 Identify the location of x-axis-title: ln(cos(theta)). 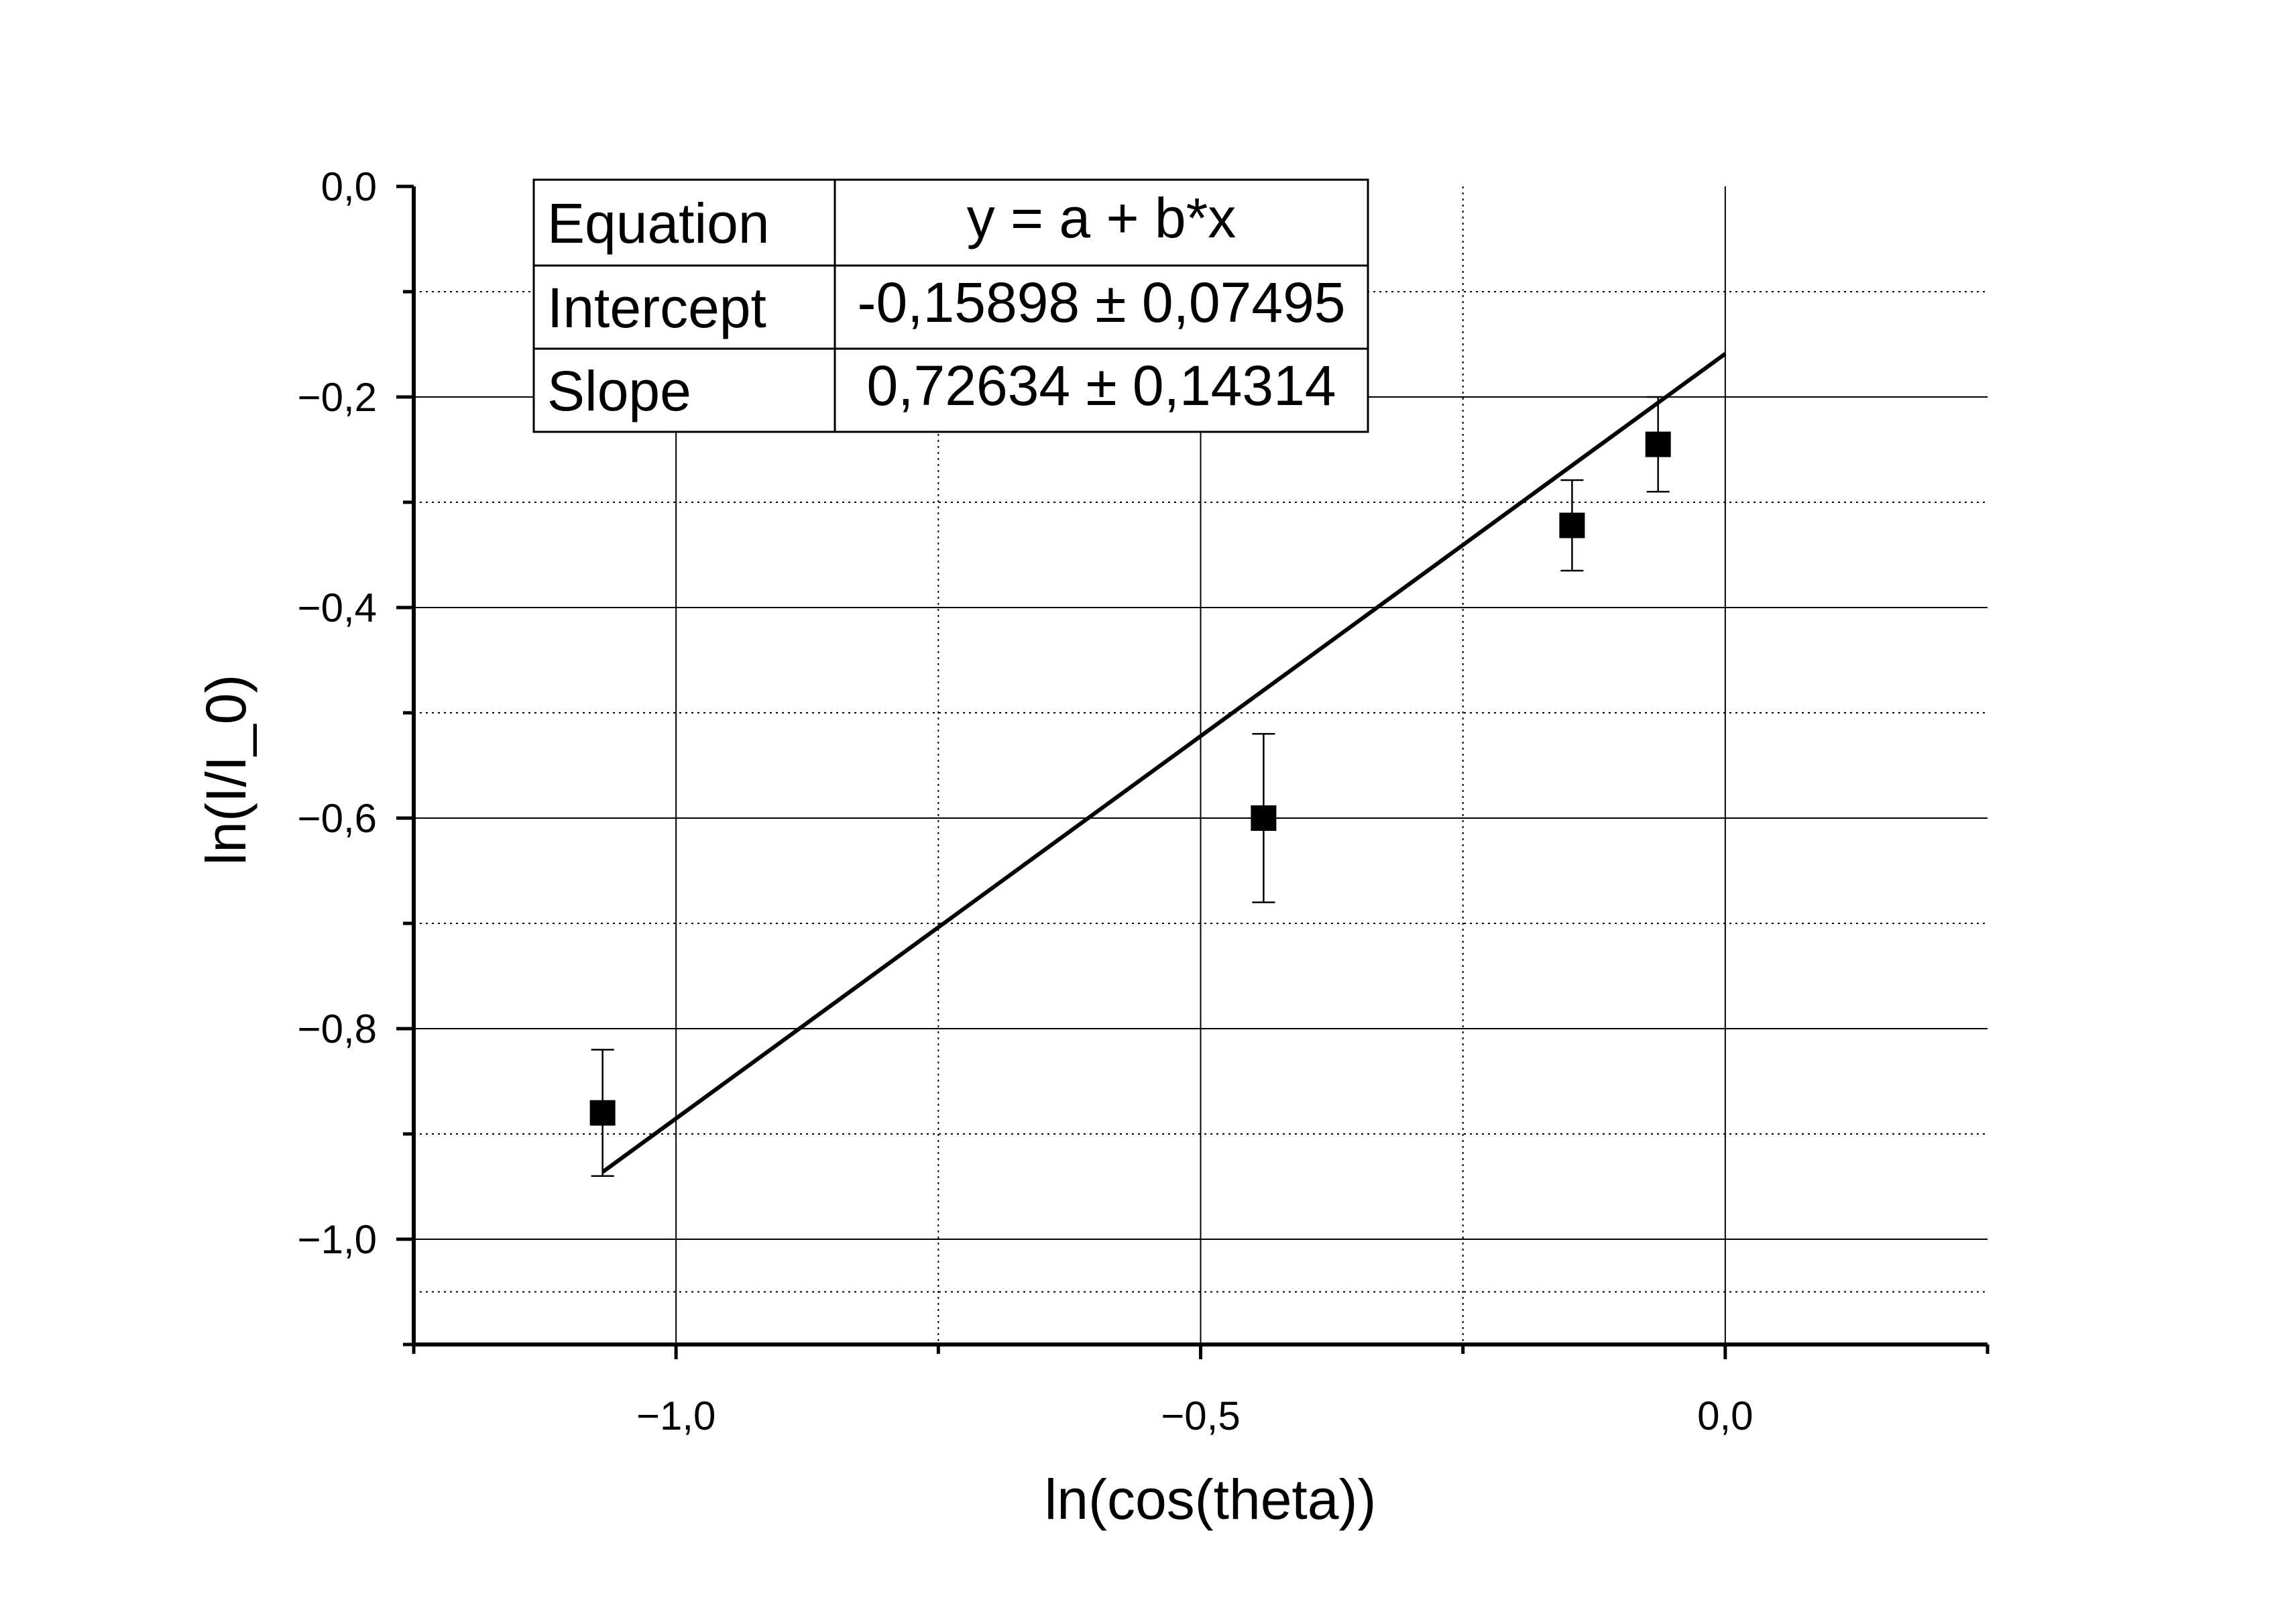
(1211, 1499).